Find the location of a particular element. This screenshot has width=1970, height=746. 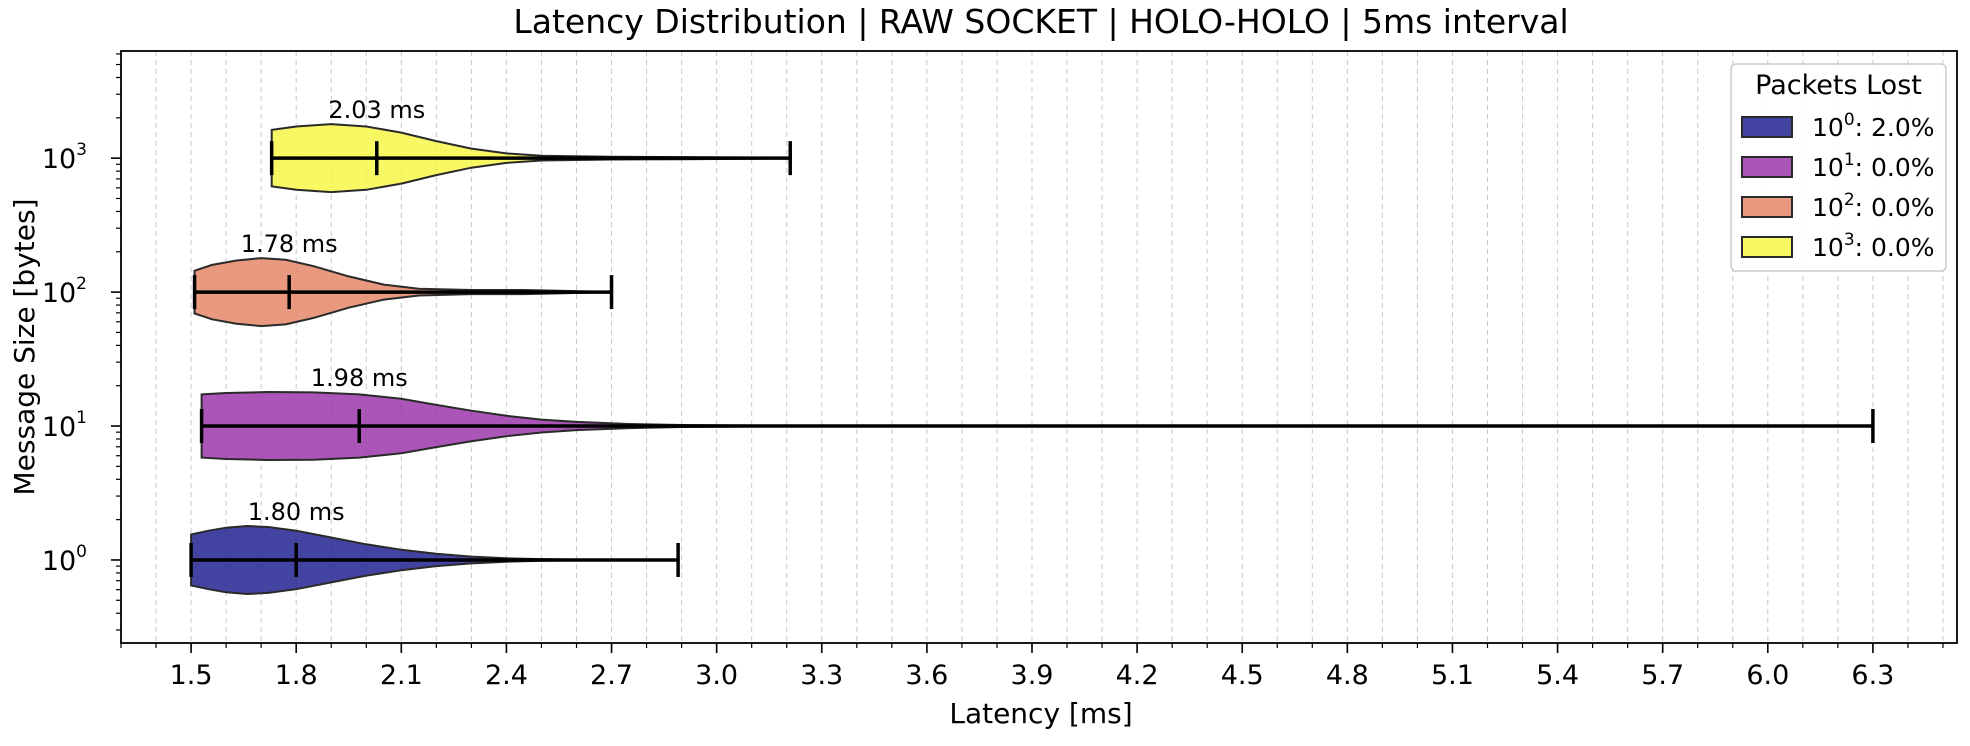

legend-entry: 101: 0.0% is located at coordinates (1873, 166).